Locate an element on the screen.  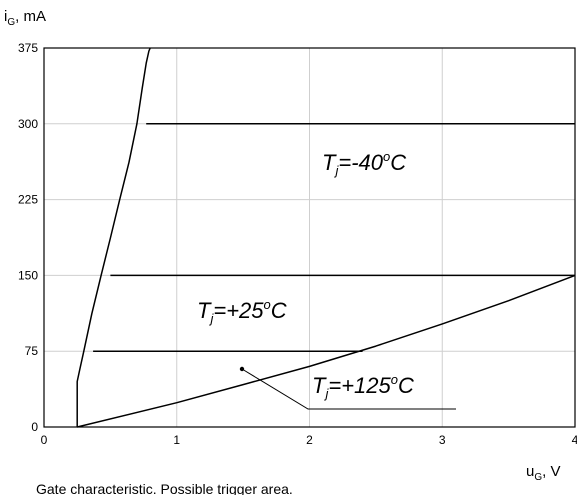
leader-line-plus125 is located at coordinates (348, 389).